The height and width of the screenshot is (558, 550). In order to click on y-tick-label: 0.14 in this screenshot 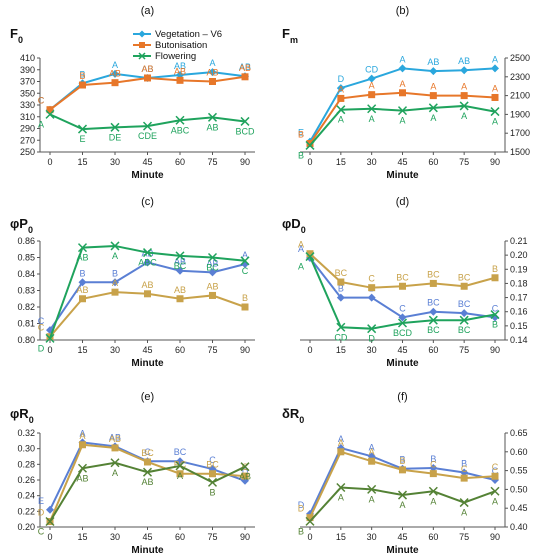, I will do `click(519, 340)`.